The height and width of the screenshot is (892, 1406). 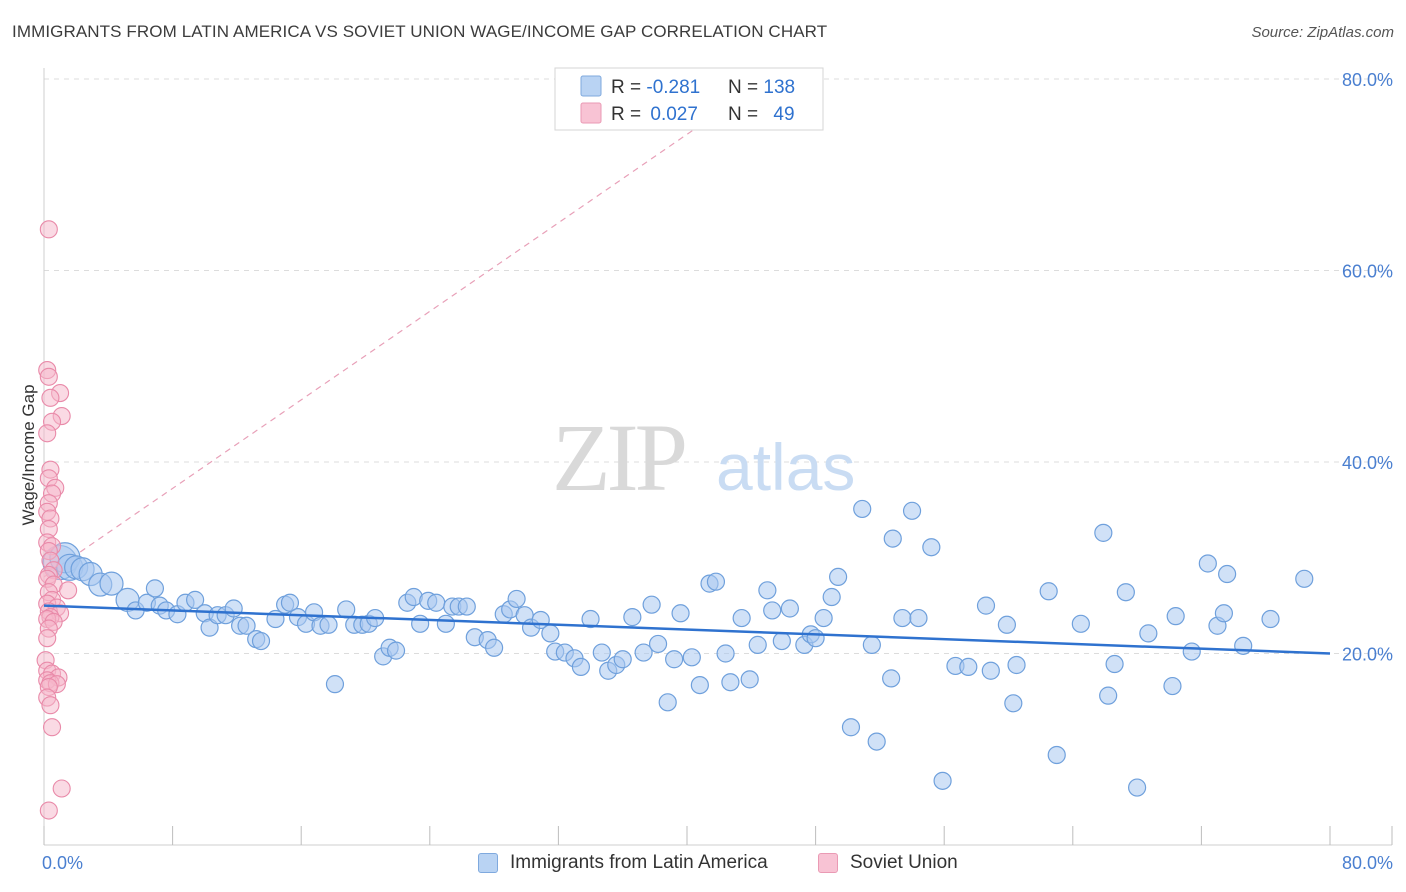 I want to click on y-tick-label: 40.0%, so click(x=1367, y=463).